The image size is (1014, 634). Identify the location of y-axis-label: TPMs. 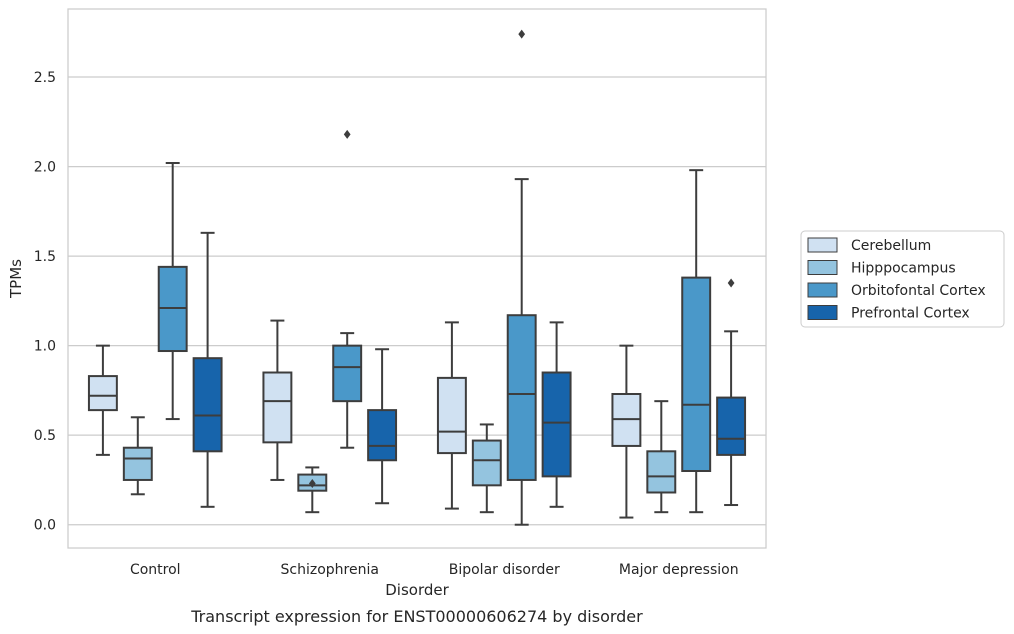
(16, 279).